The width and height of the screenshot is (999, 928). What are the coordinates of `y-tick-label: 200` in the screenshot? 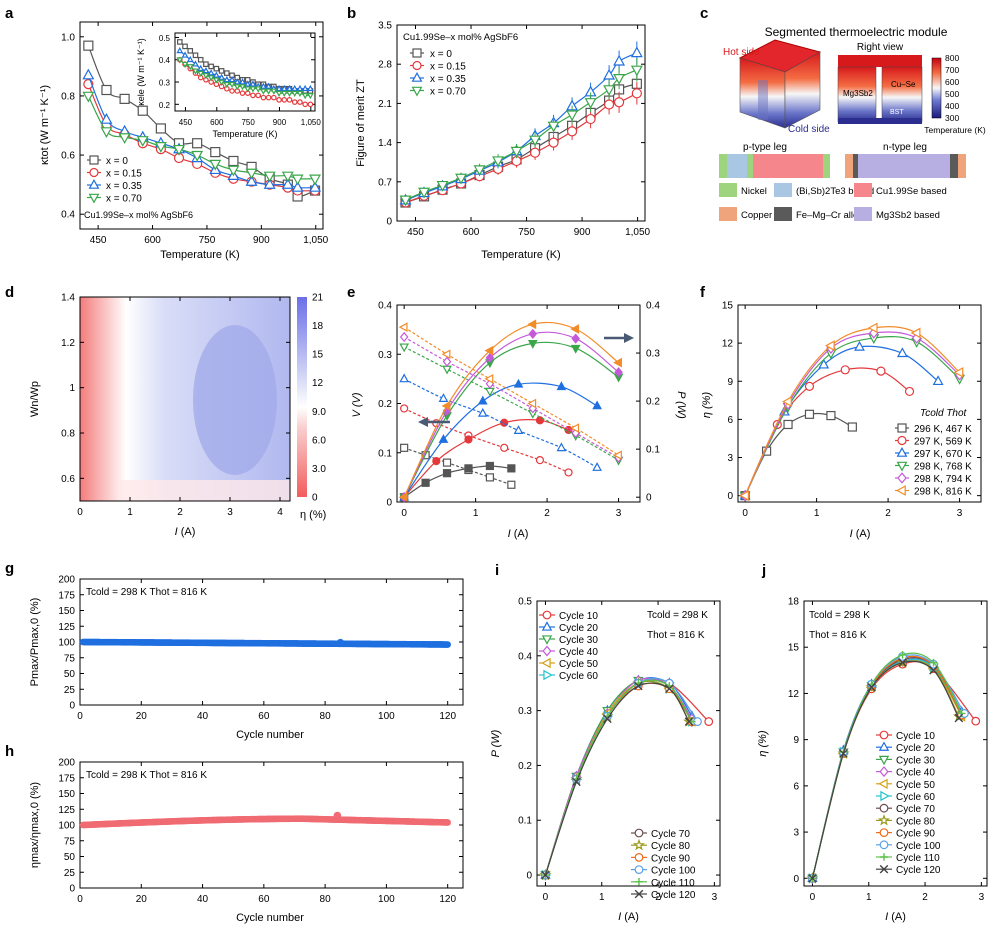 It's located at (66, 763).